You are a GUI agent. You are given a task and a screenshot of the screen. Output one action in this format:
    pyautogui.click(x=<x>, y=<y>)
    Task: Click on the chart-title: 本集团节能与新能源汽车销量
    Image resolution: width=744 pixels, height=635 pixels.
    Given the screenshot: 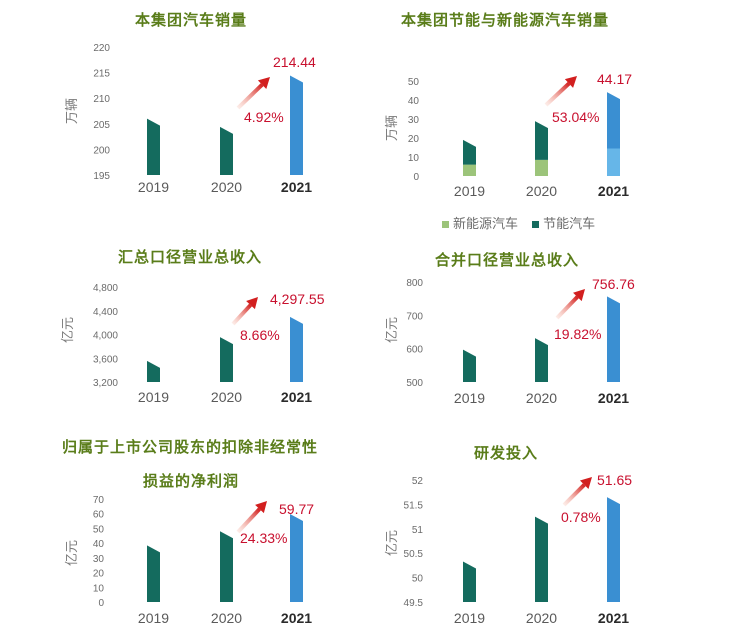 What is the action you would take?
    pyautogui.click(x=505, y=20)
    